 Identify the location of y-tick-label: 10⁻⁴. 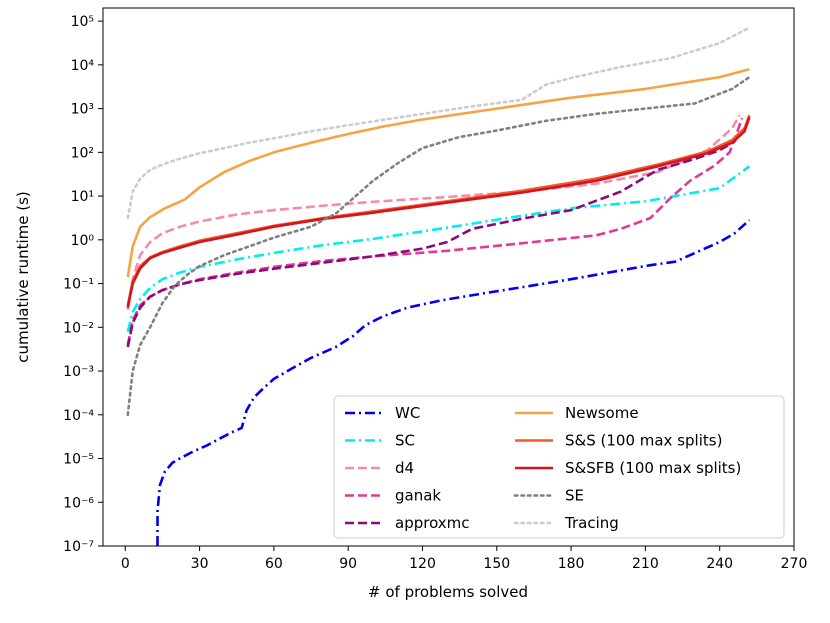
(78, 416).